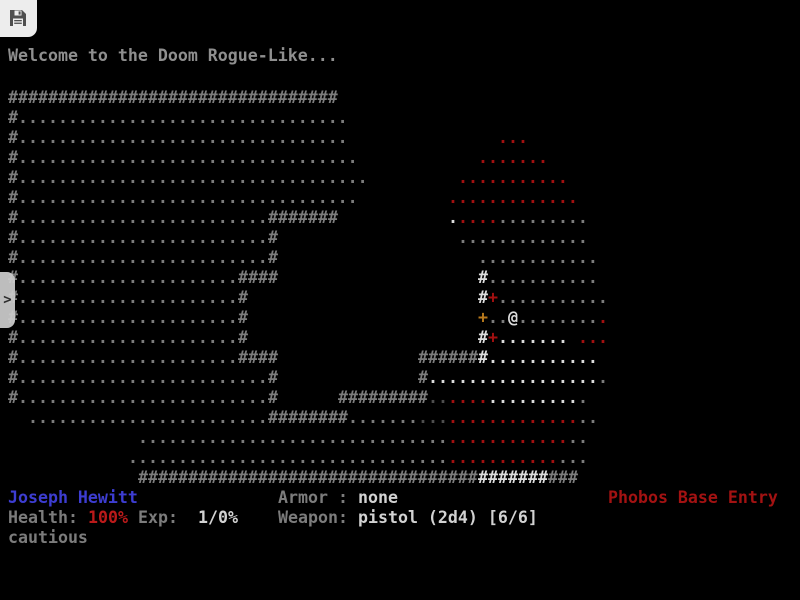 This screenshot has width=800, height=600. I want to click on weapon-value: pistol (2d4) [6/6], so click(448, 517).